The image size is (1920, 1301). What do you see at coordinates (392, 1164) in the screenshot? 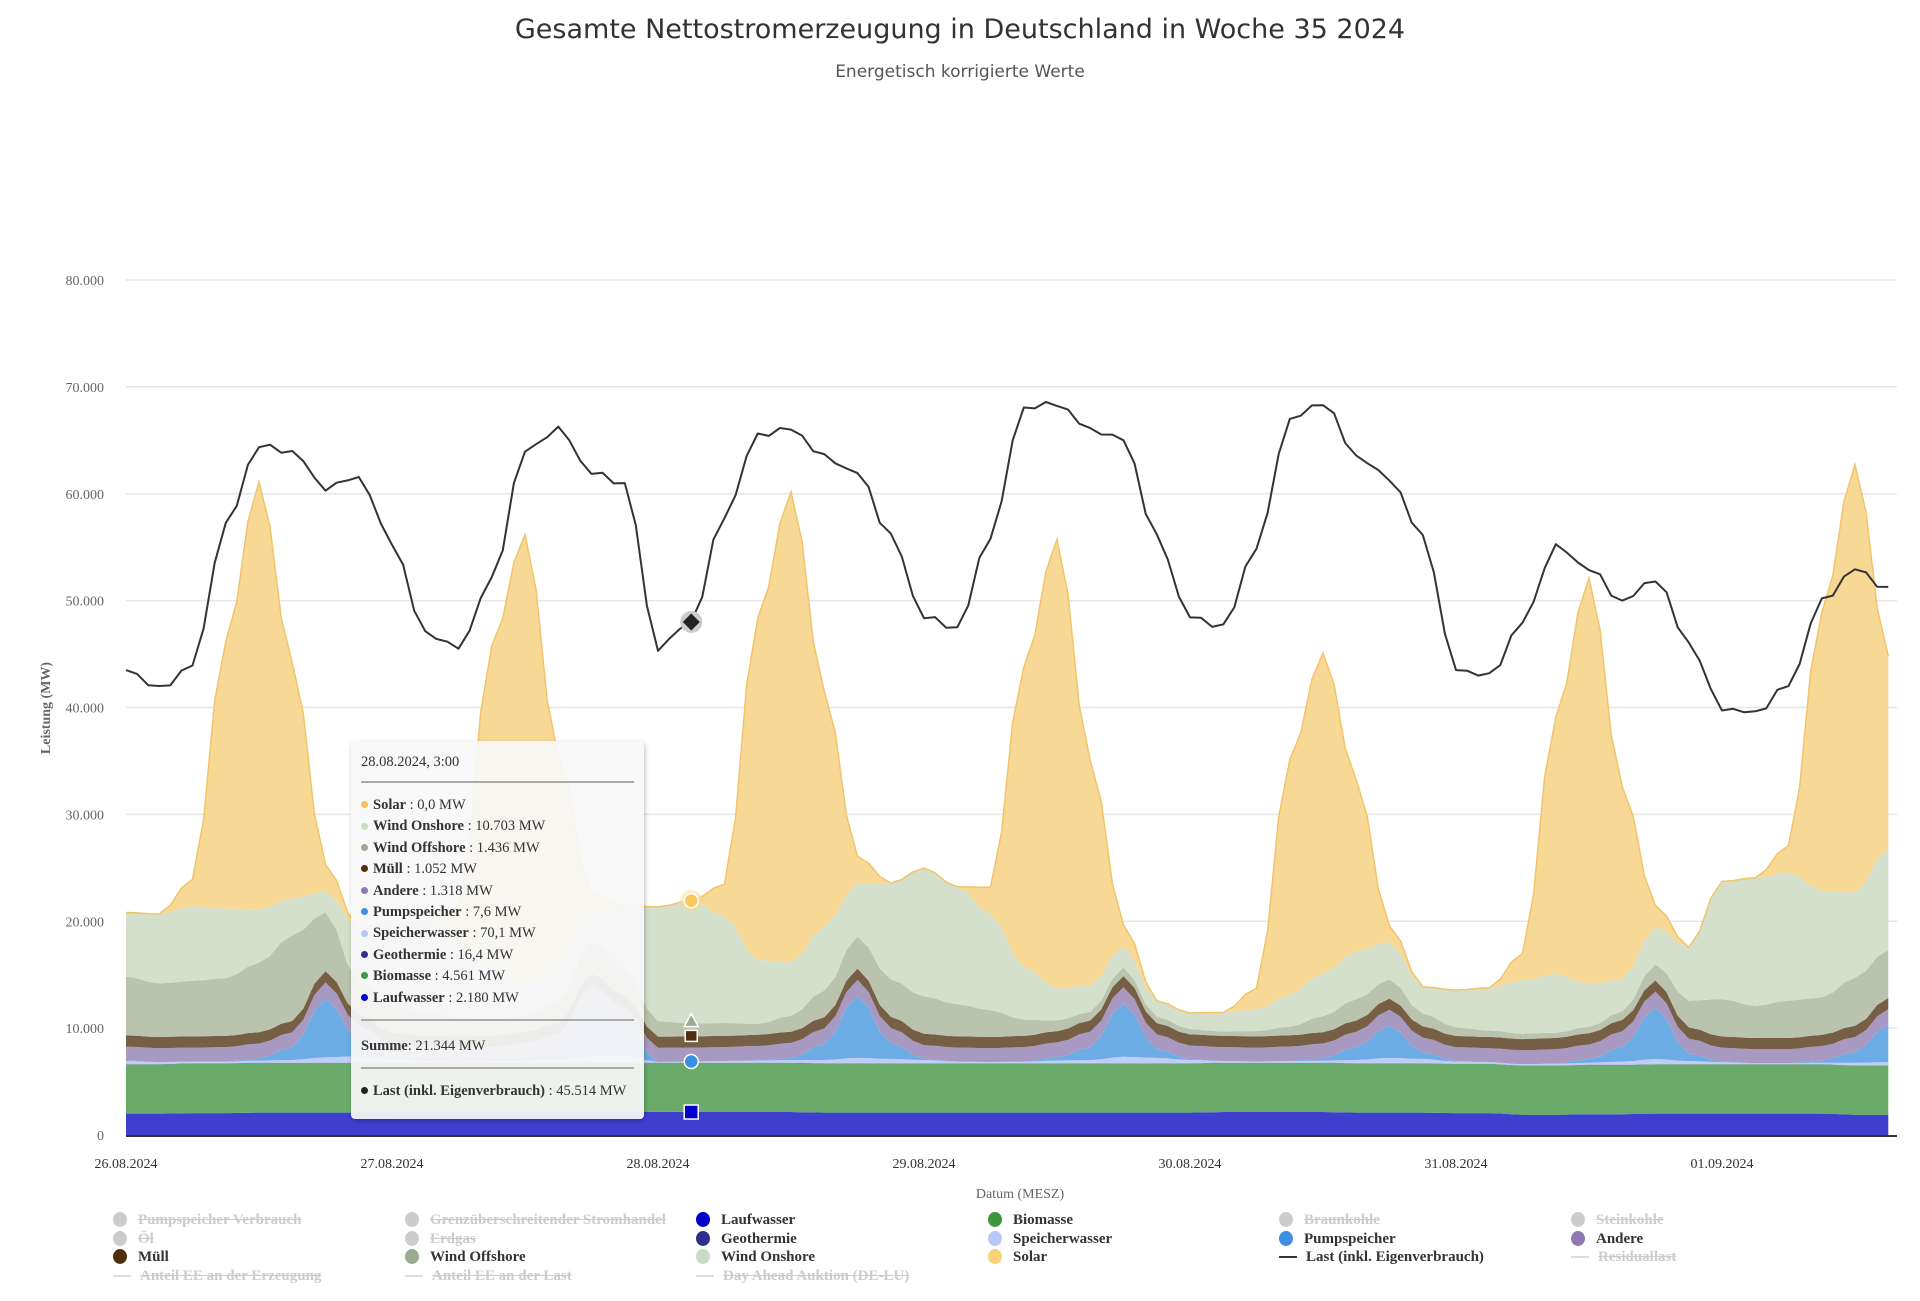
I see `x-tick-label: 27.08.2024` at bounding box center [392, 1164].